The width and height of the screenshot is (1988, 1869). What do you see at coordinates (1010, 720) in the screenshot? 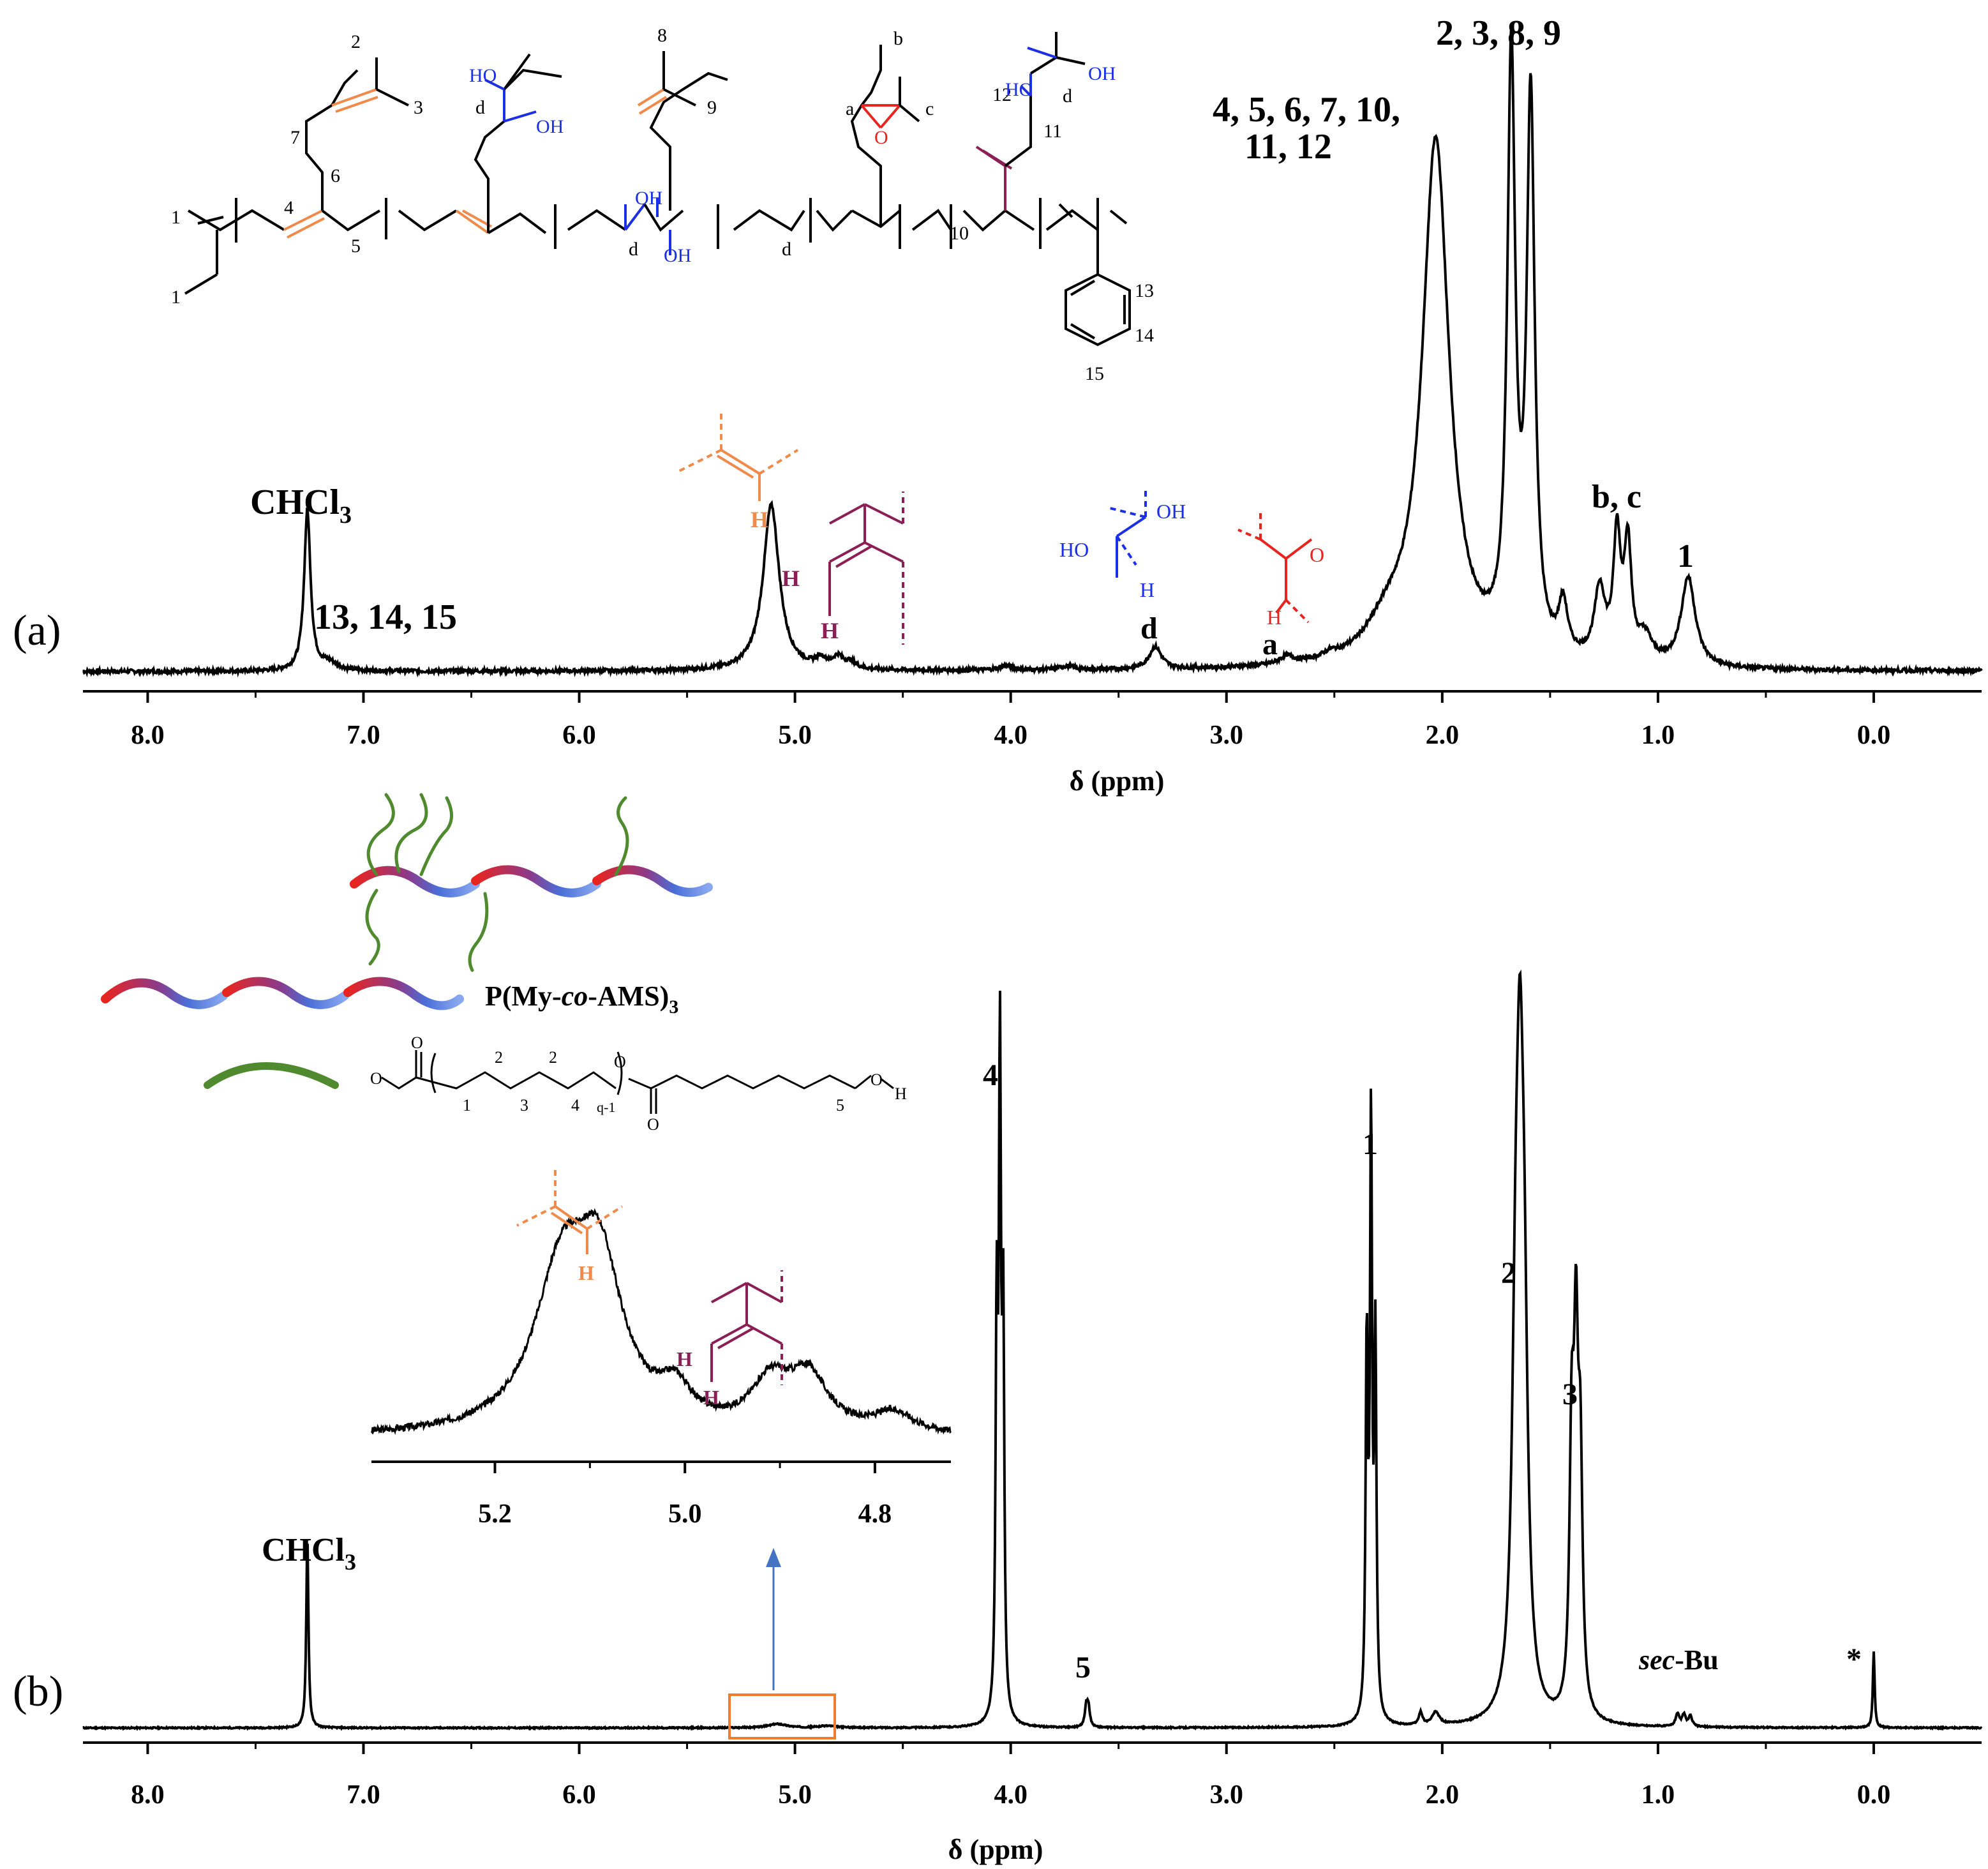
I see `panel-a-x-ticks: 8.0 7.0 6.0 5.0 4.0 3.0 2.0 1.0 0.0` at bounding box center [1010, 720].